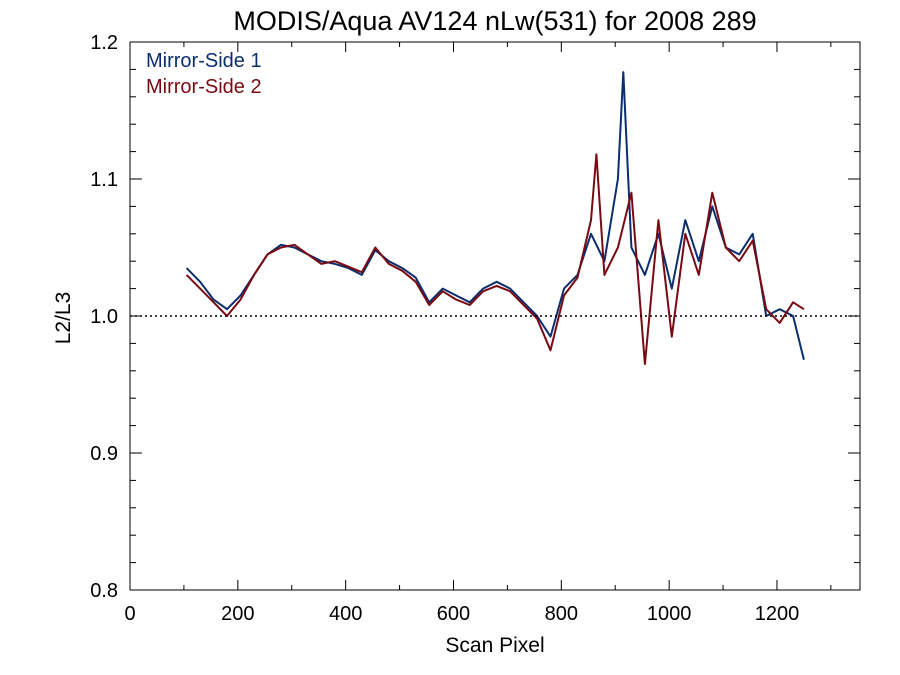 The height and width of the screenshot is (675, 900). I want to click on y-tick-label: 1.1, so click(104, 180).